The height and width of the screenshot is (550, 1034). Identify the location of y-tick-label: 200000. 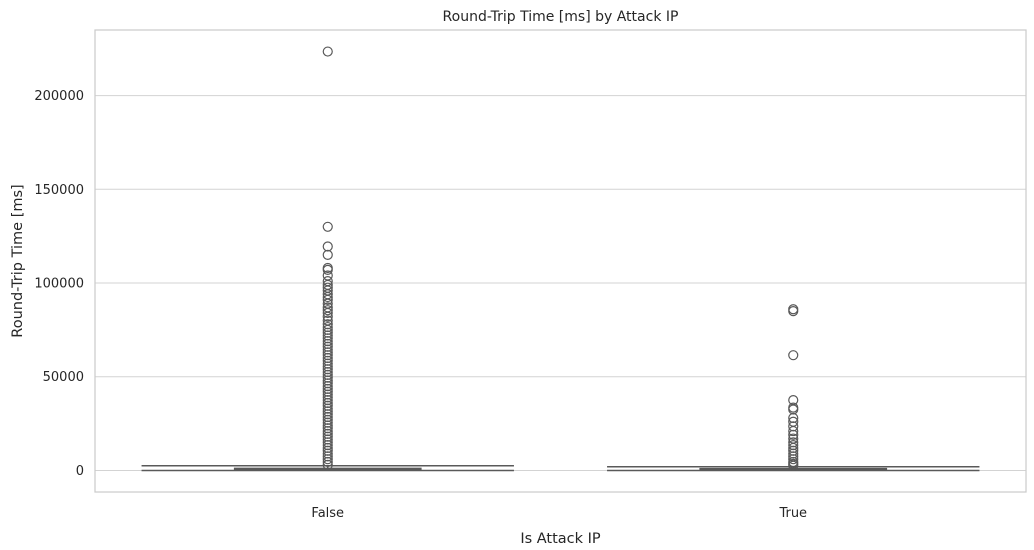
(59, 96).